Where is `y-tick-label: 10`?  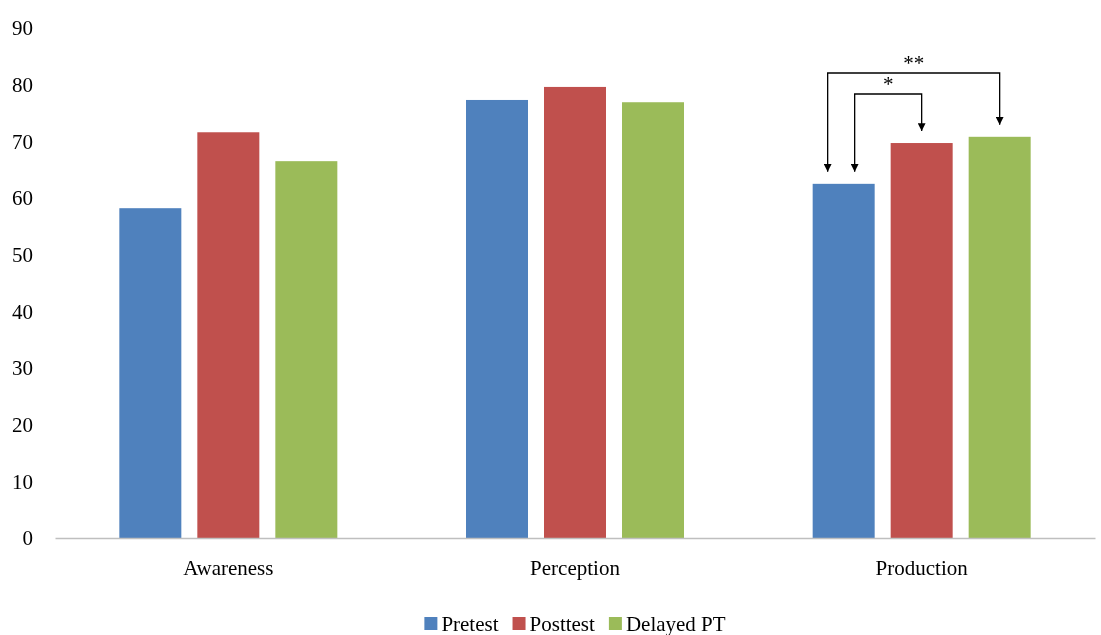 y-tick-label: 10 is located at coordinates (22, 481).